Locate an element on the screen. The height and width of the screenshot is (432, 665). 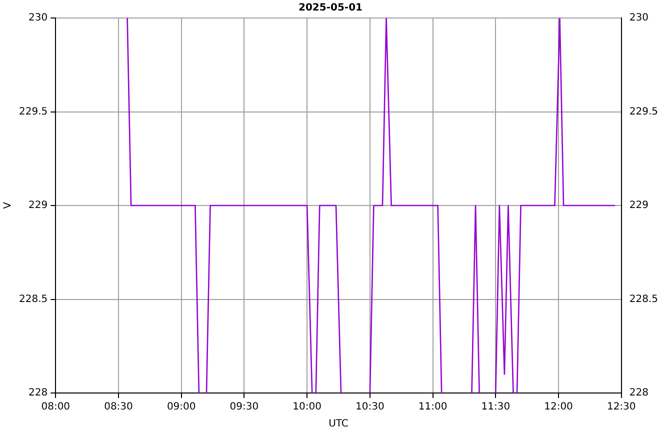
x-tick-label: 11:00 is located at coordinates (433, 407).